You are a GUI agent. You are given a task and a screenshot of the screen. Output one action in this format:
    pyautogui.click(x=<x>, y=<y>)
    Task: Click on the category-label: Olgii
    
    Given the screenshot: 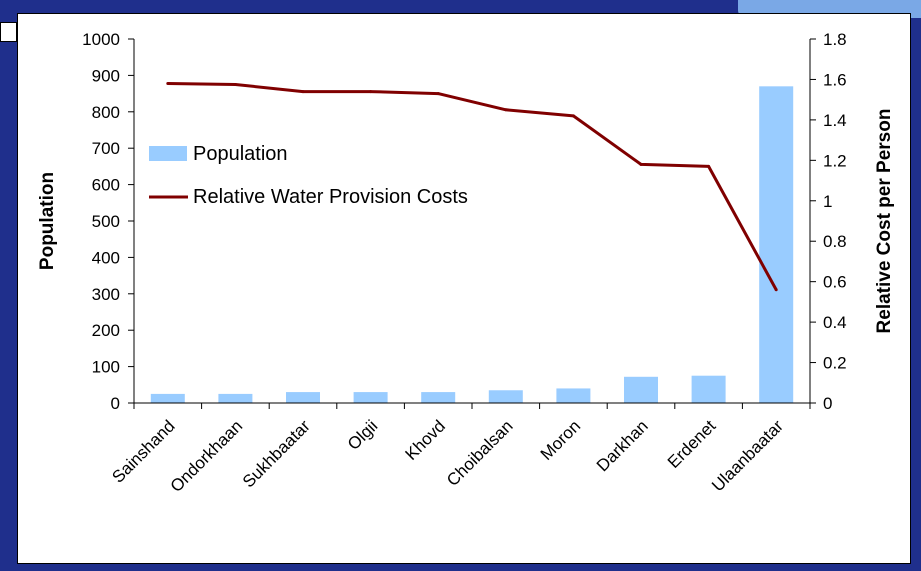 What is the action you would take?
    pyautogui.click(x=362, y=434)
    